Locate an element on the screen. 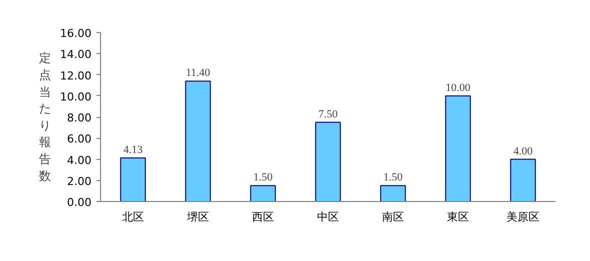 The image size is (590, 261). y-tick-label: 16.00 is located at coordinates (76, 33).